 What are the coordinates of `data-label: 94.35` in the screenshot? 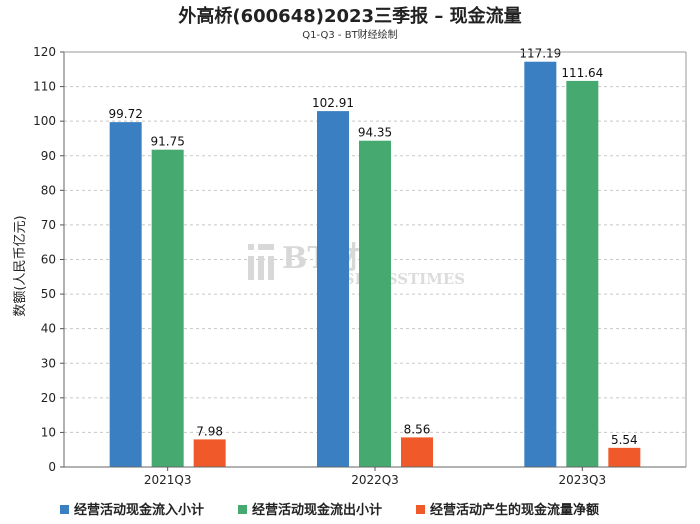 It's located at (375, 133).